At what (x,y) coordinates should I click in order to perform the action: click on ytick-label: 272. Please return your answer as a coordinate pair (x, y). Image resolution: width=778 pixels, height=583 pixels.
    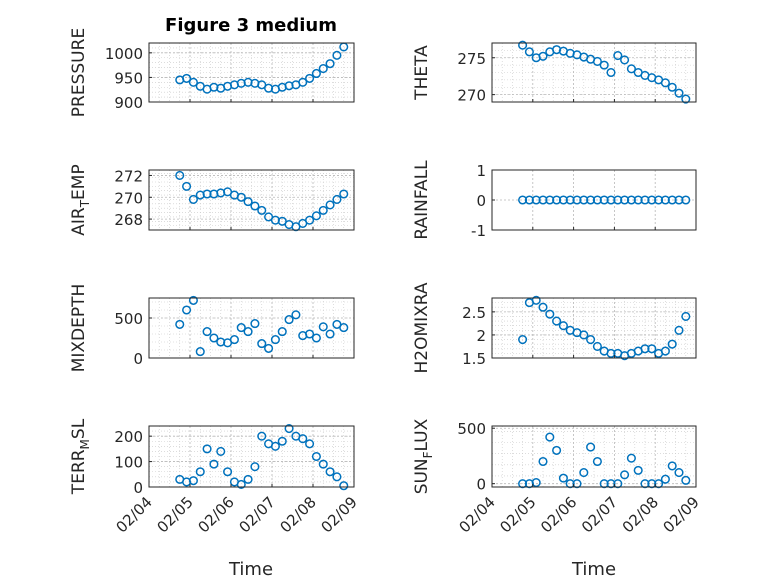
    Looking at the image, I should click on (128, 176).